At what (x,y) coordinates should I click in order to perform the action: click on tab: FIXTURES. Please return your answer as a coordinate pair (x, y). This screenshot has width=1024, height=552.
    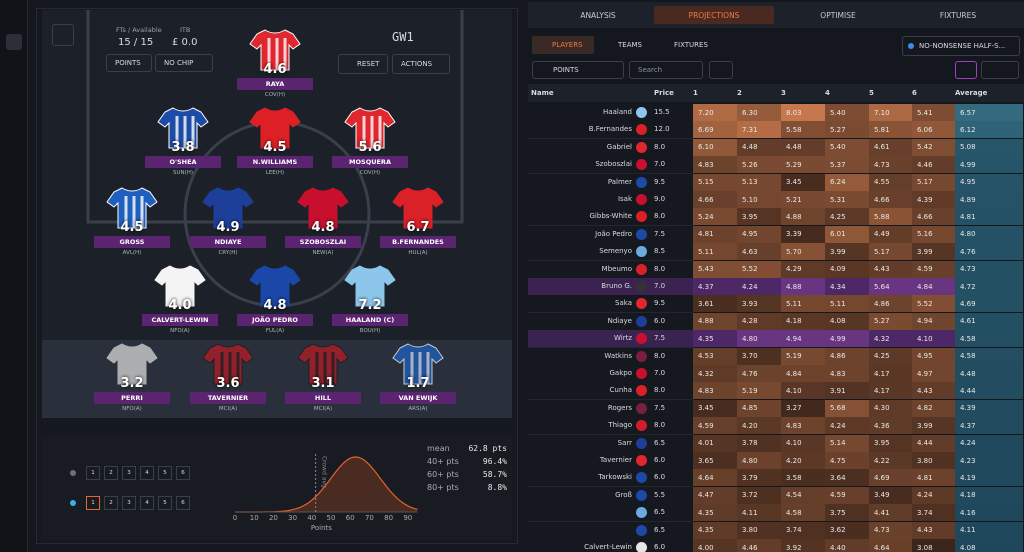
    Looking at the image, I should click on (958, 15).